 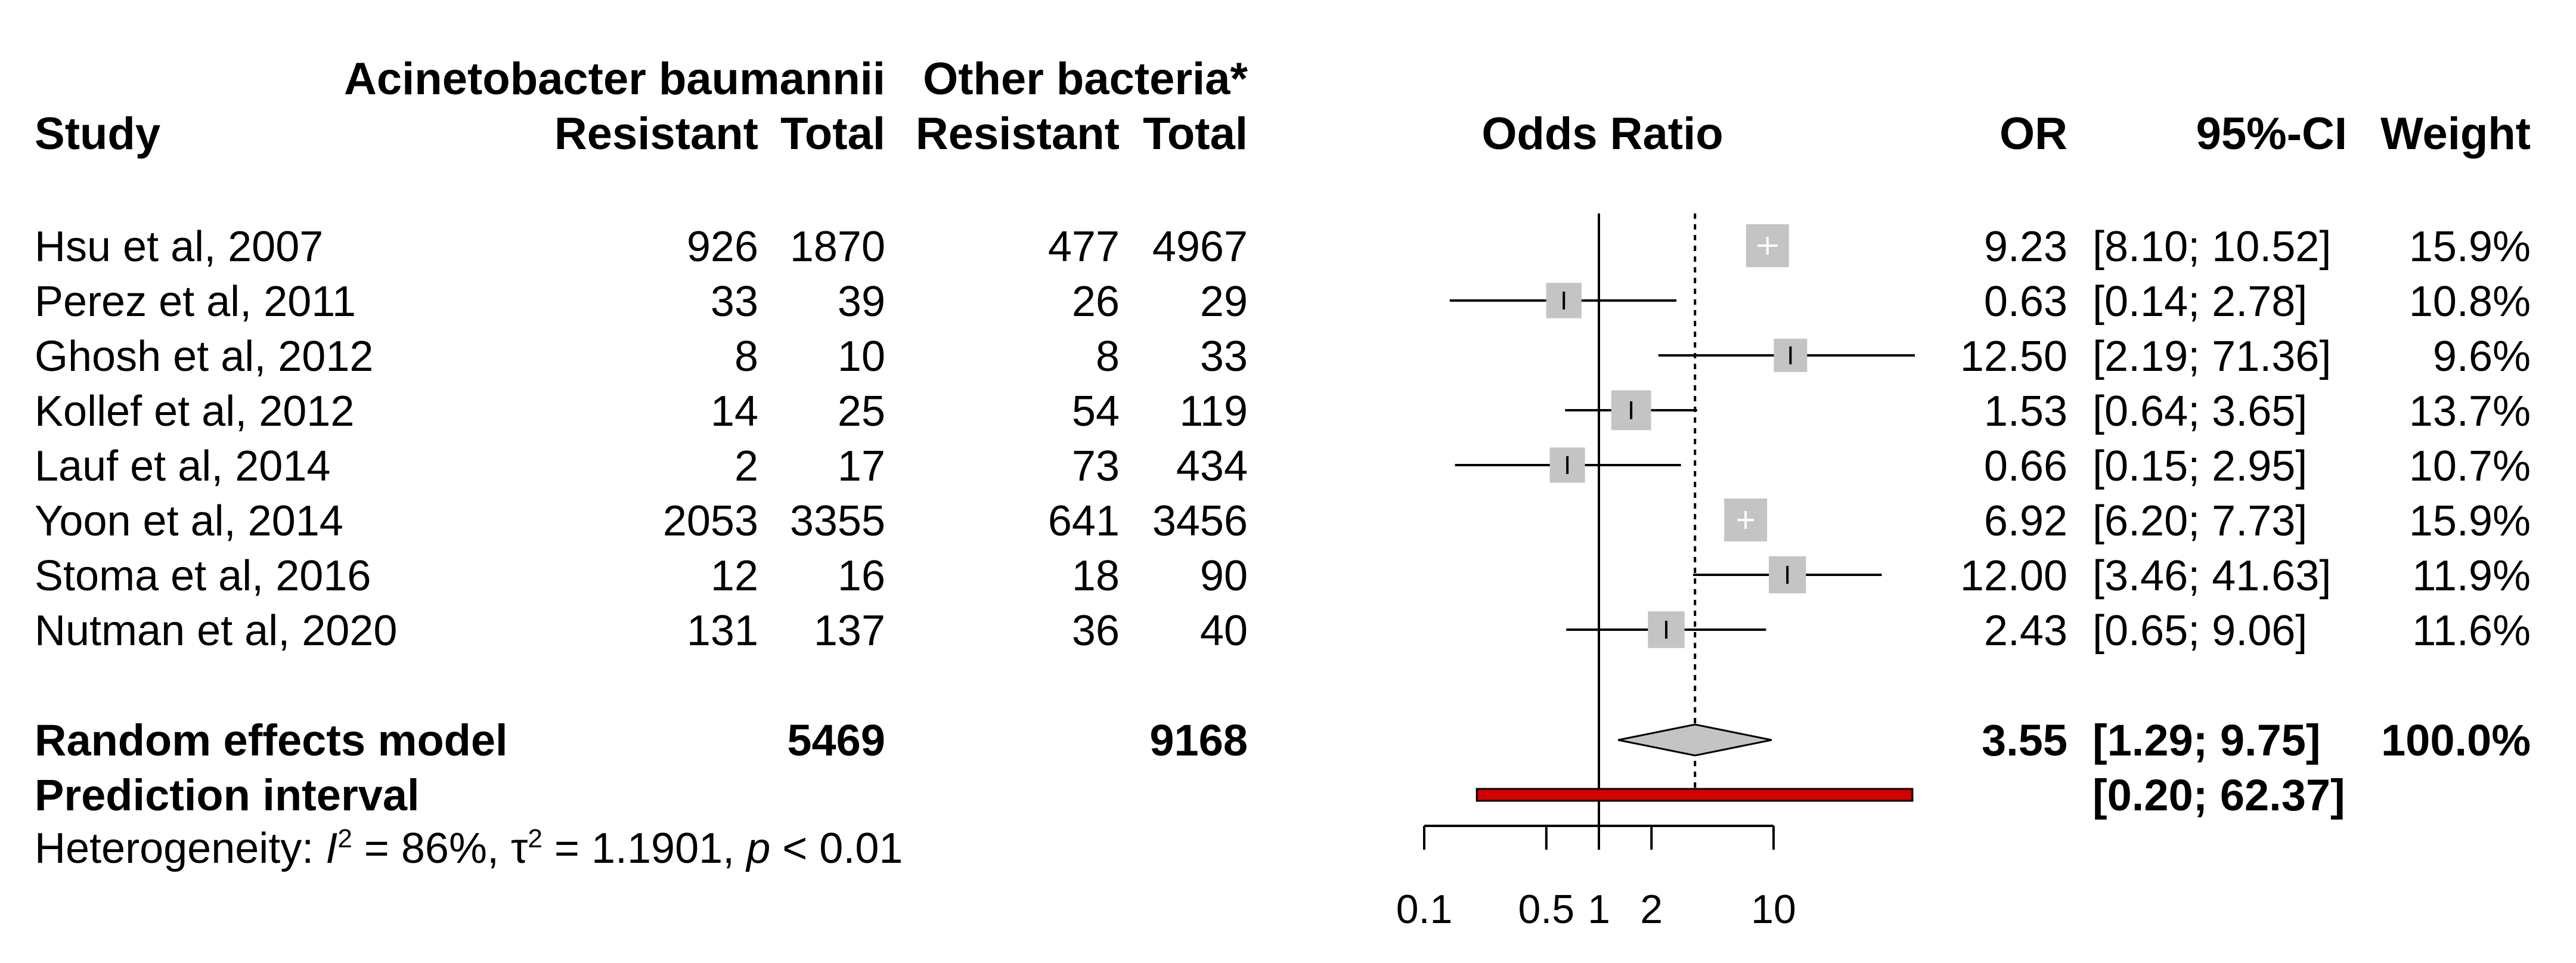 What do you see at coordinates (1694, 795) in the screenshot?
I see `prediction-interval-bar` at bounding box center [1694, 795].